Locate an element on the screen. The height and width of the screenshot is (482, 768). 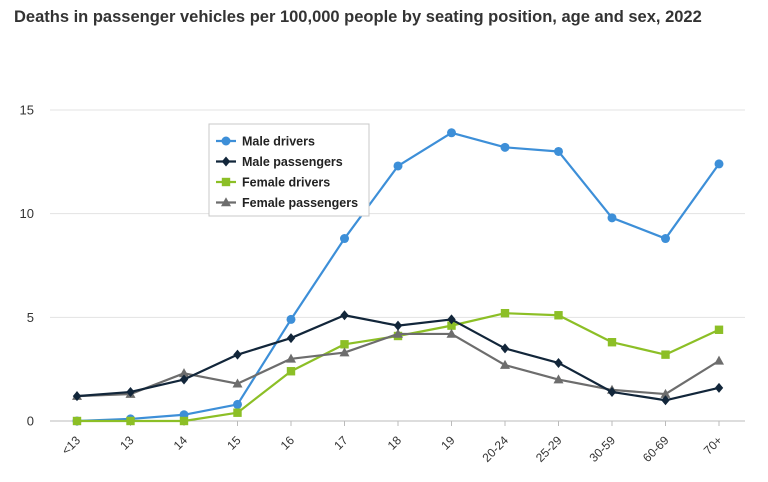
x-tick-label: 18 is located at coordinates (395, 443).